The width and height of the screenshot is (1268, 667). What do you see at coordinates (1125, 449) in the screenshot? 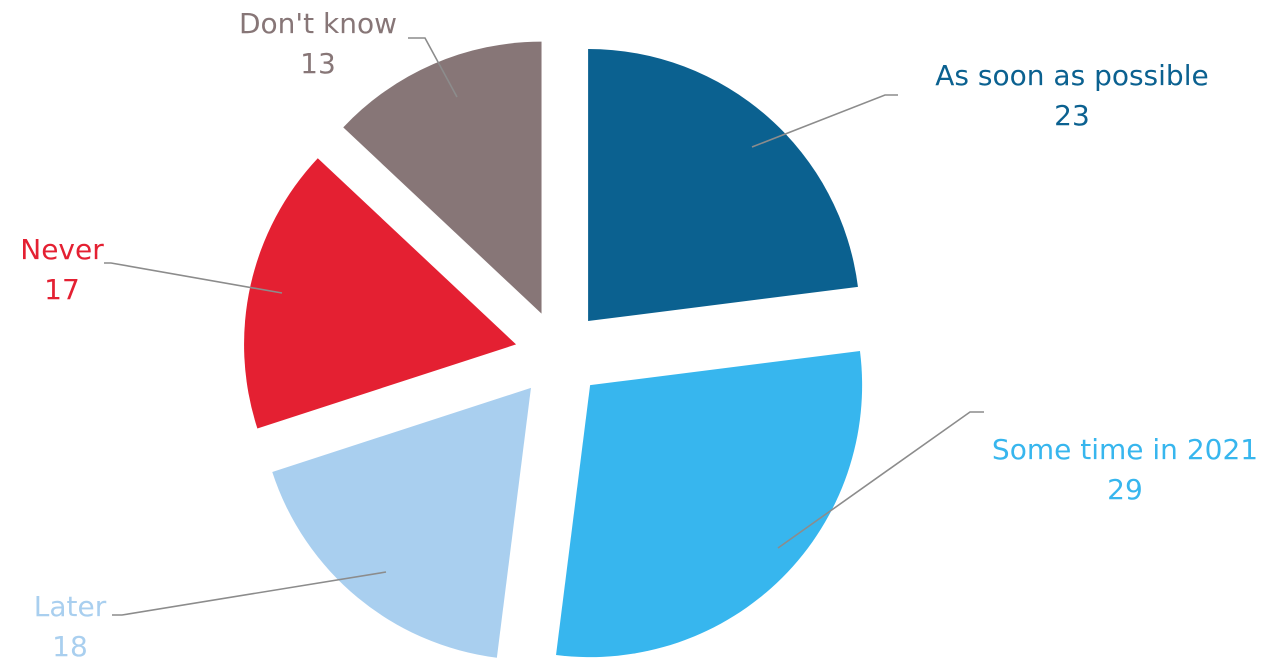
I see `slice-label-some-time-in-2021: Some time in 2021` at bounding box center [1125, 449].